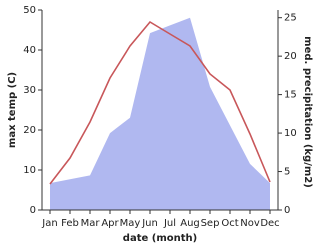 Image resolution: width=320 pixels, height=247 pixels. What do you see at coordinates (287, 210) in the screenshot?
I see `y2-tick-label: 0` at bounding box center [287, 210].